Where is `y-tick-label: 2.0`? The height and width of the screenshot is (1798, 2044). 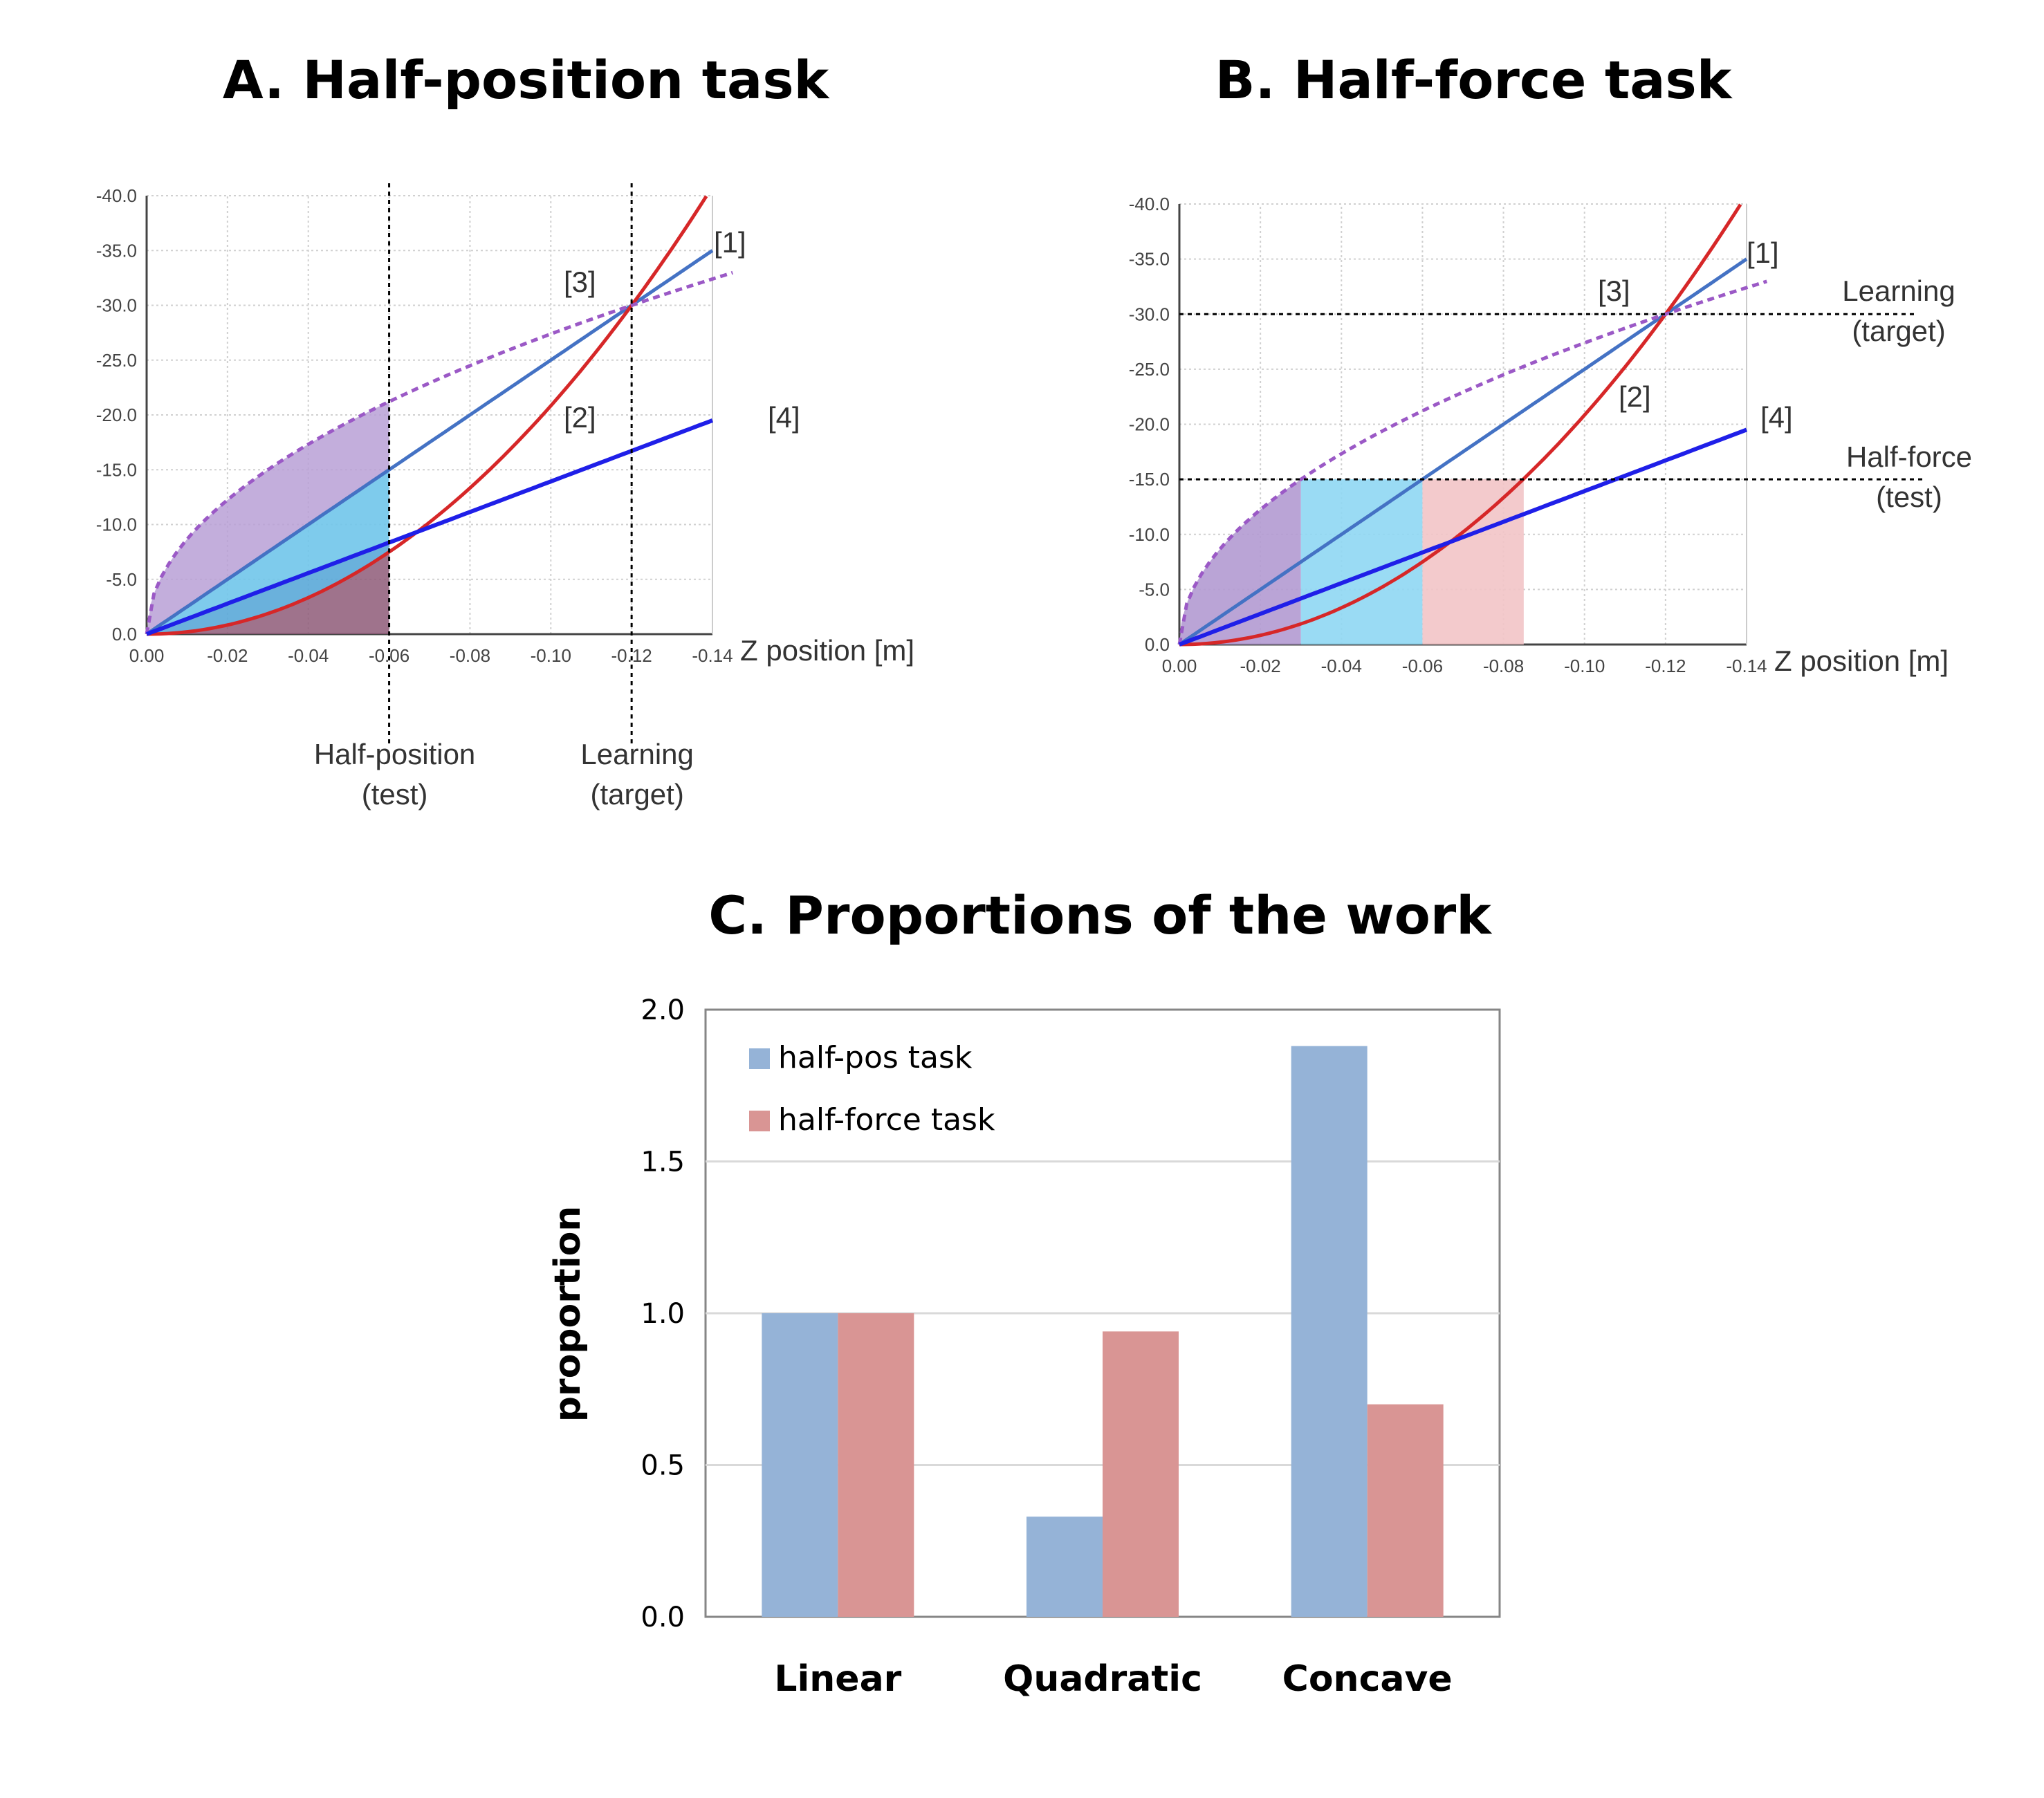 y-tick-label: 2.0 is located at coordinates (663, 1010).